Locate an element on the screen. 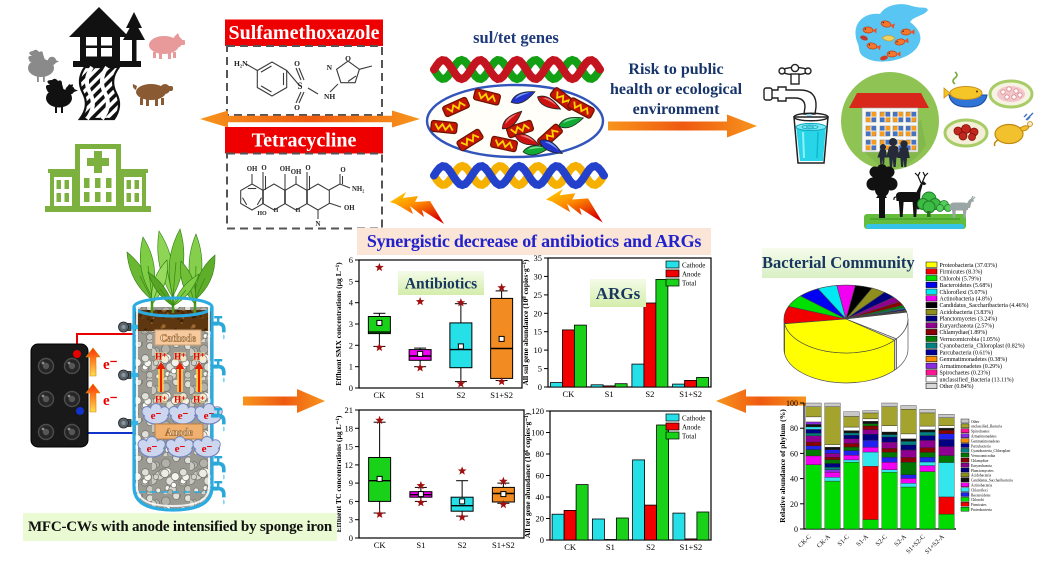 The height and width of the screenshot is (562, 1041). svg-text: Planctomycetes (3.24%) is located at coordinates (969, 319).